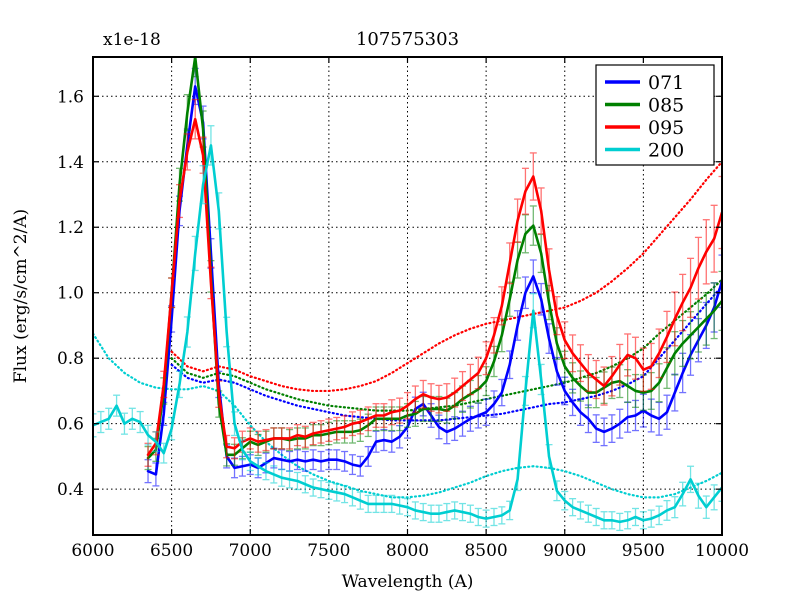 The height and width of the screenshot is (600, 800). I want to click on ytick-label: 0.6, so click(70, 425).